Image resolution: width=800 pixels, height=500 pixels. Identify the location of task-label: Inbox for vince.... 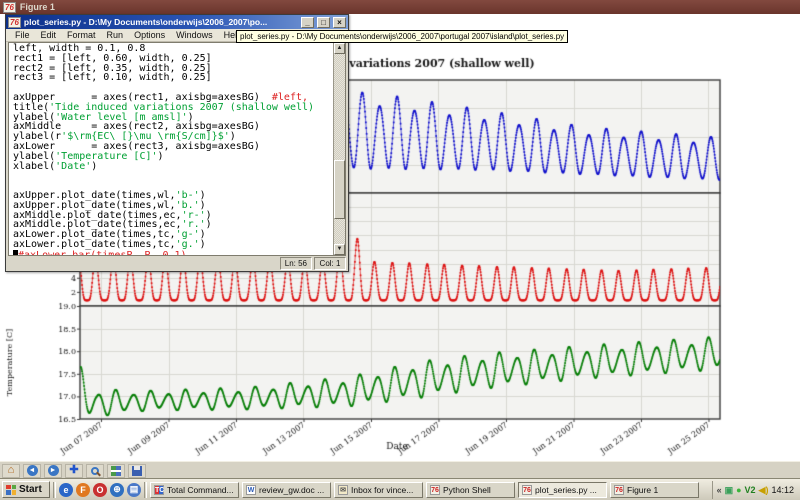
(382, 489).